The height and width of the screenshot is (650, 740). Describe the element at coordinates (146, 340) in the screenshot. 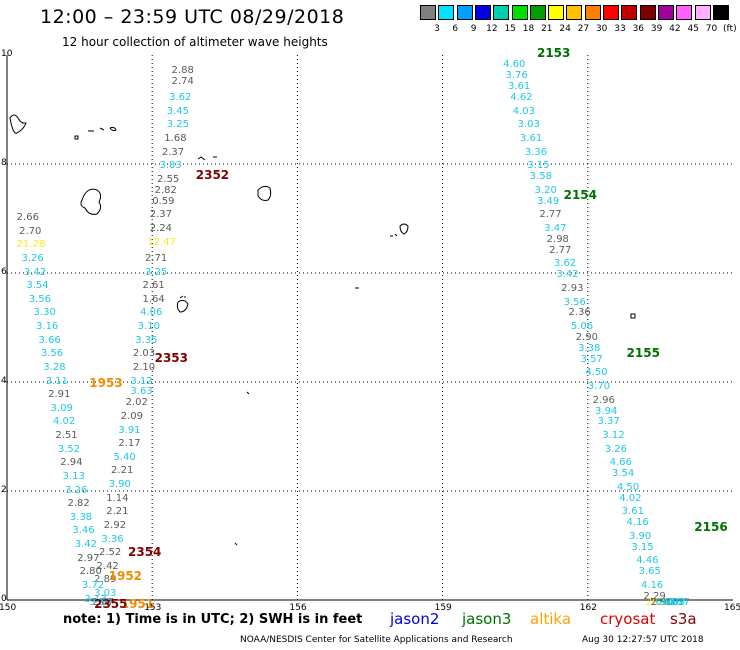

I see `wave-height-value: 3.35` at that location.